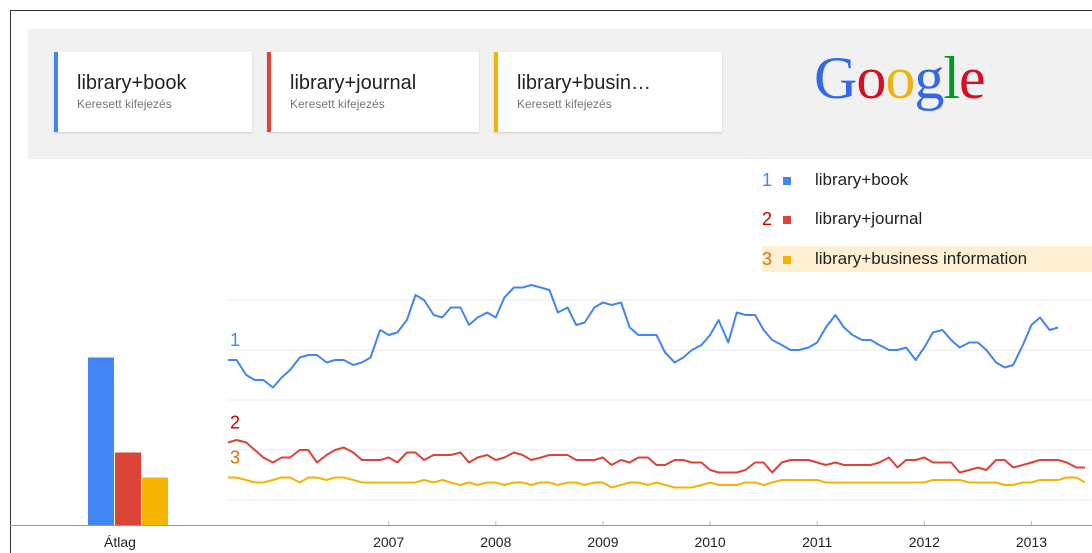 This screenshot has width=1092, height=553. What do you see at coordinates (120, 542) in the screenshot?
I see `average-label: Átlag` at bounding box center [120, 542].